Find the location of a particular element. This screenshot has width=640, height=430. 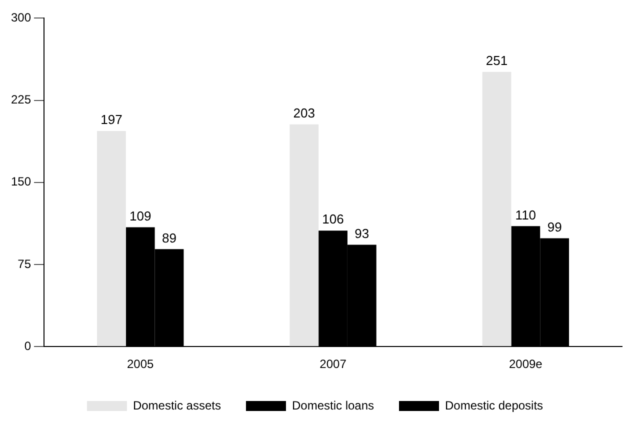

data-label: 251 is located at coordinates (497, 60).